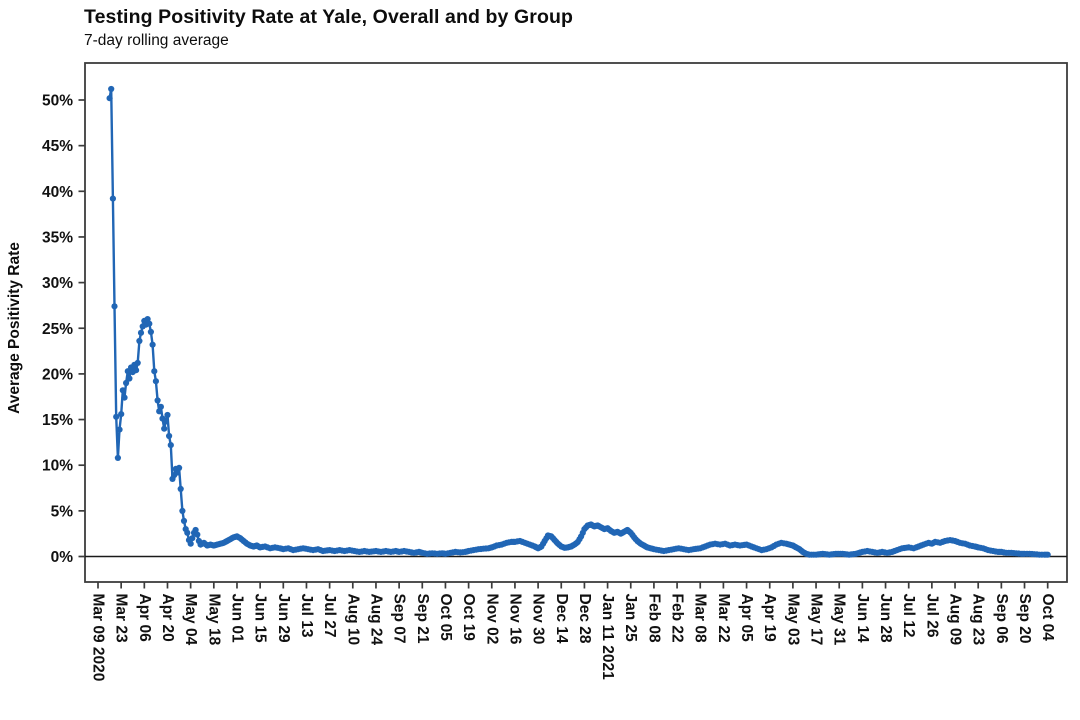 The image size is (1080, 720). I want to click on x-tick-label: Aug 09, so click(955, 620).